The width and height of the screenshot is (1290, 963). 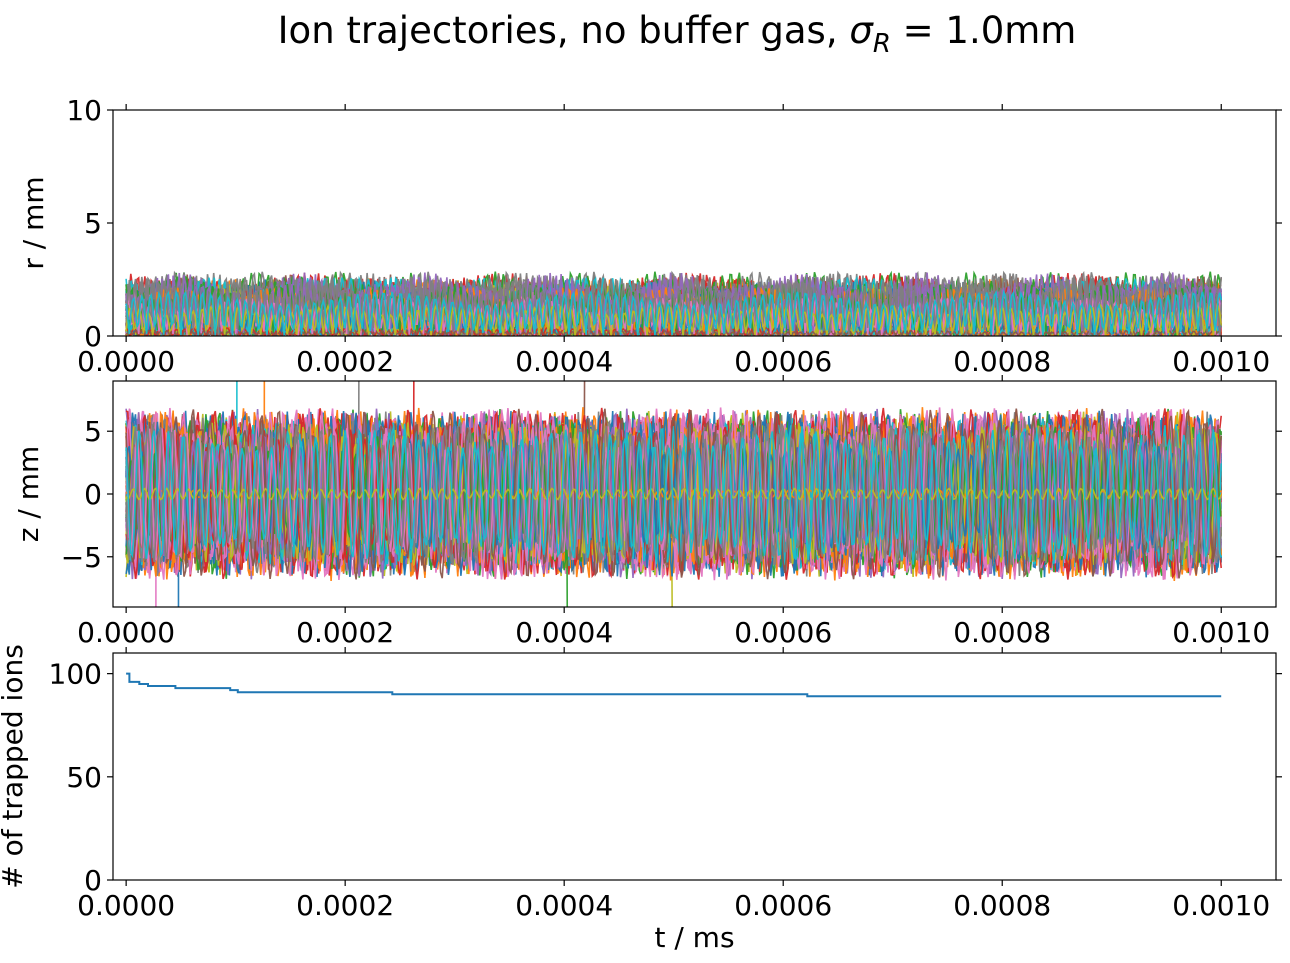 What do you see at coordinates (75, 674) in the screenshot?
I see `y-tick-label: 100` at bounding box center [75, 674].